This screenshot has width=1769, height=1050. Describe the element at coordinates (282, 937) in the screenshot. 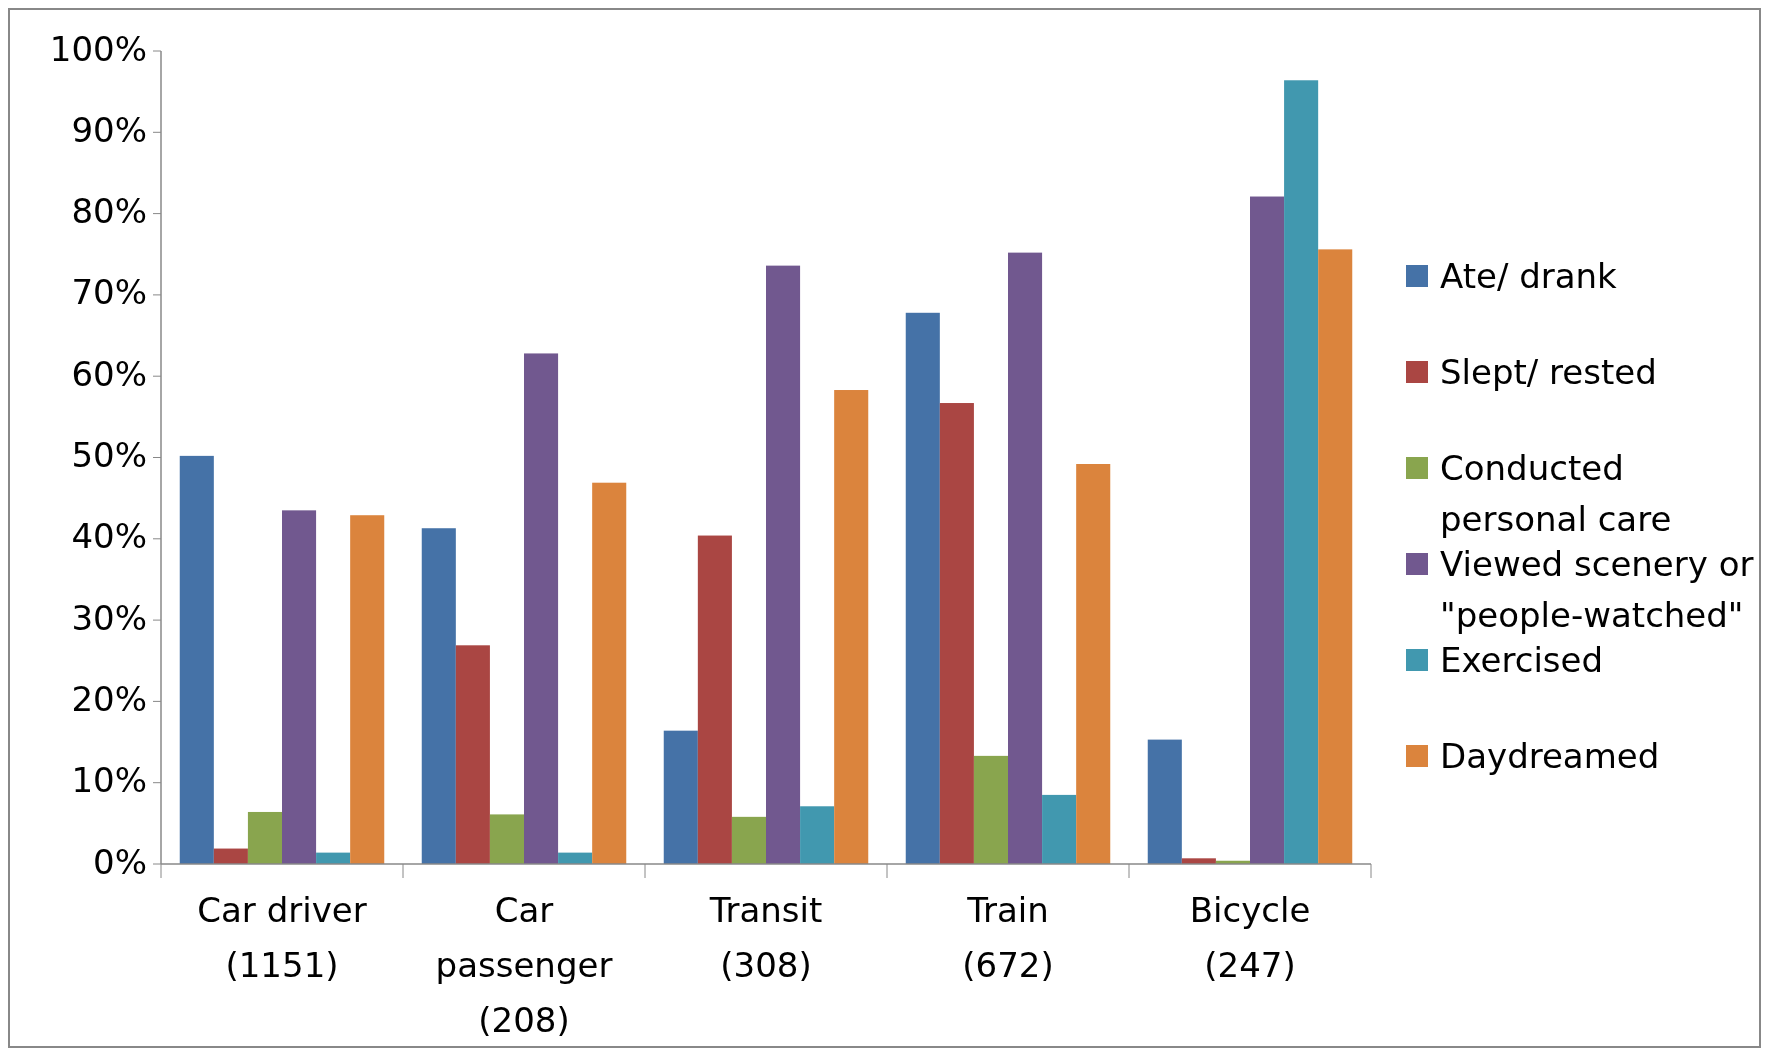

I see `x-tick-label: Car driver (1151)` at that location.